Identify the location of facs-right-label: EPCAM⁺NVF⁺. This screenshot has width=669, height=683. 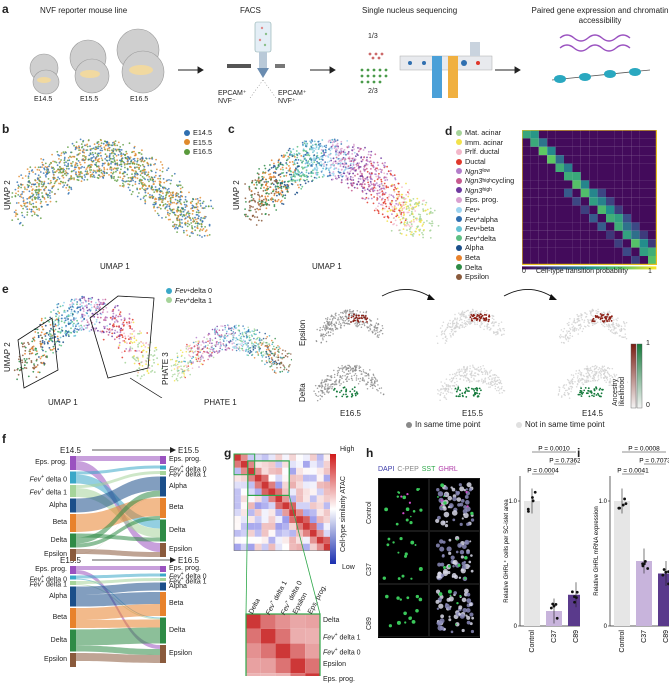
(292, 98).